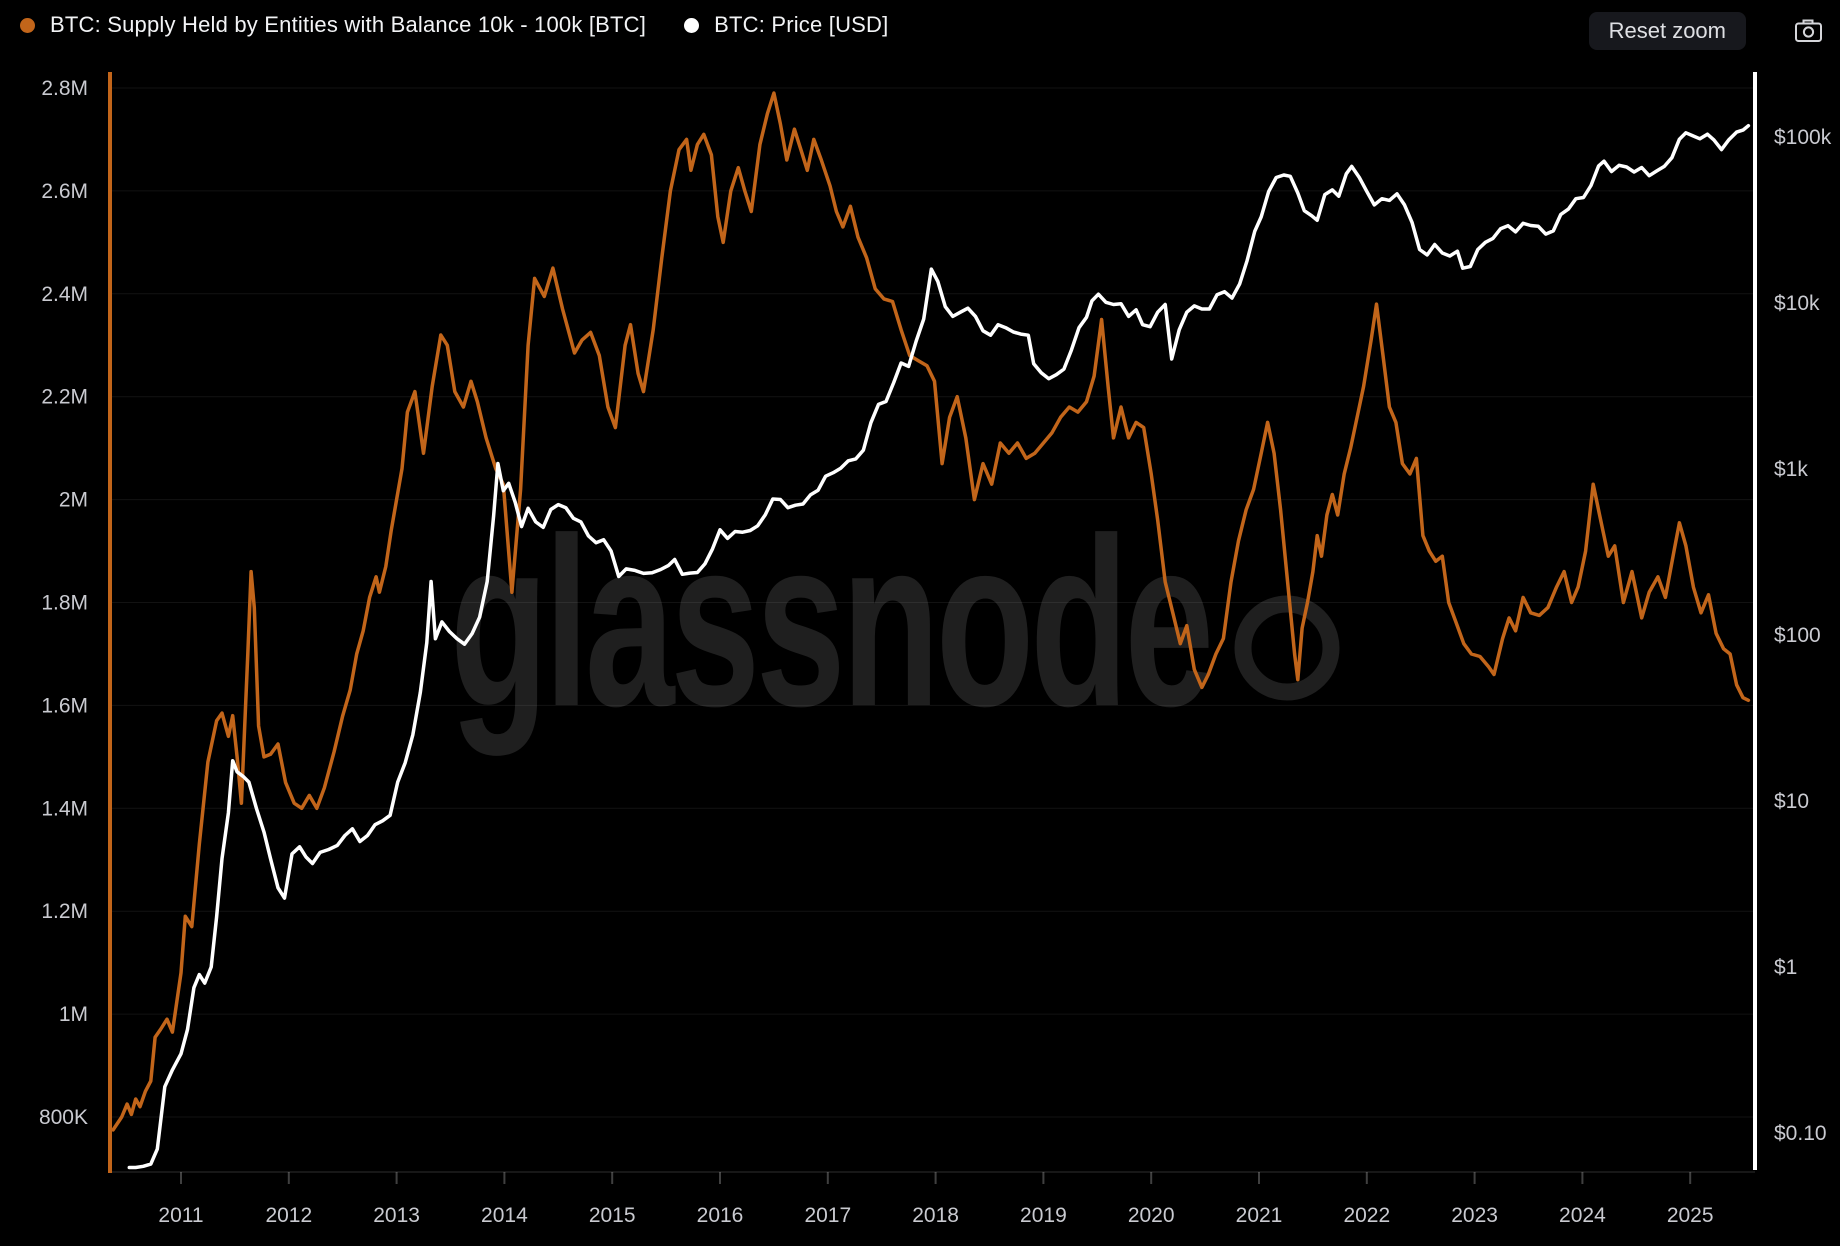  I want to click on left-y-axis-tick-label: 1.8M, so click(64, 603).